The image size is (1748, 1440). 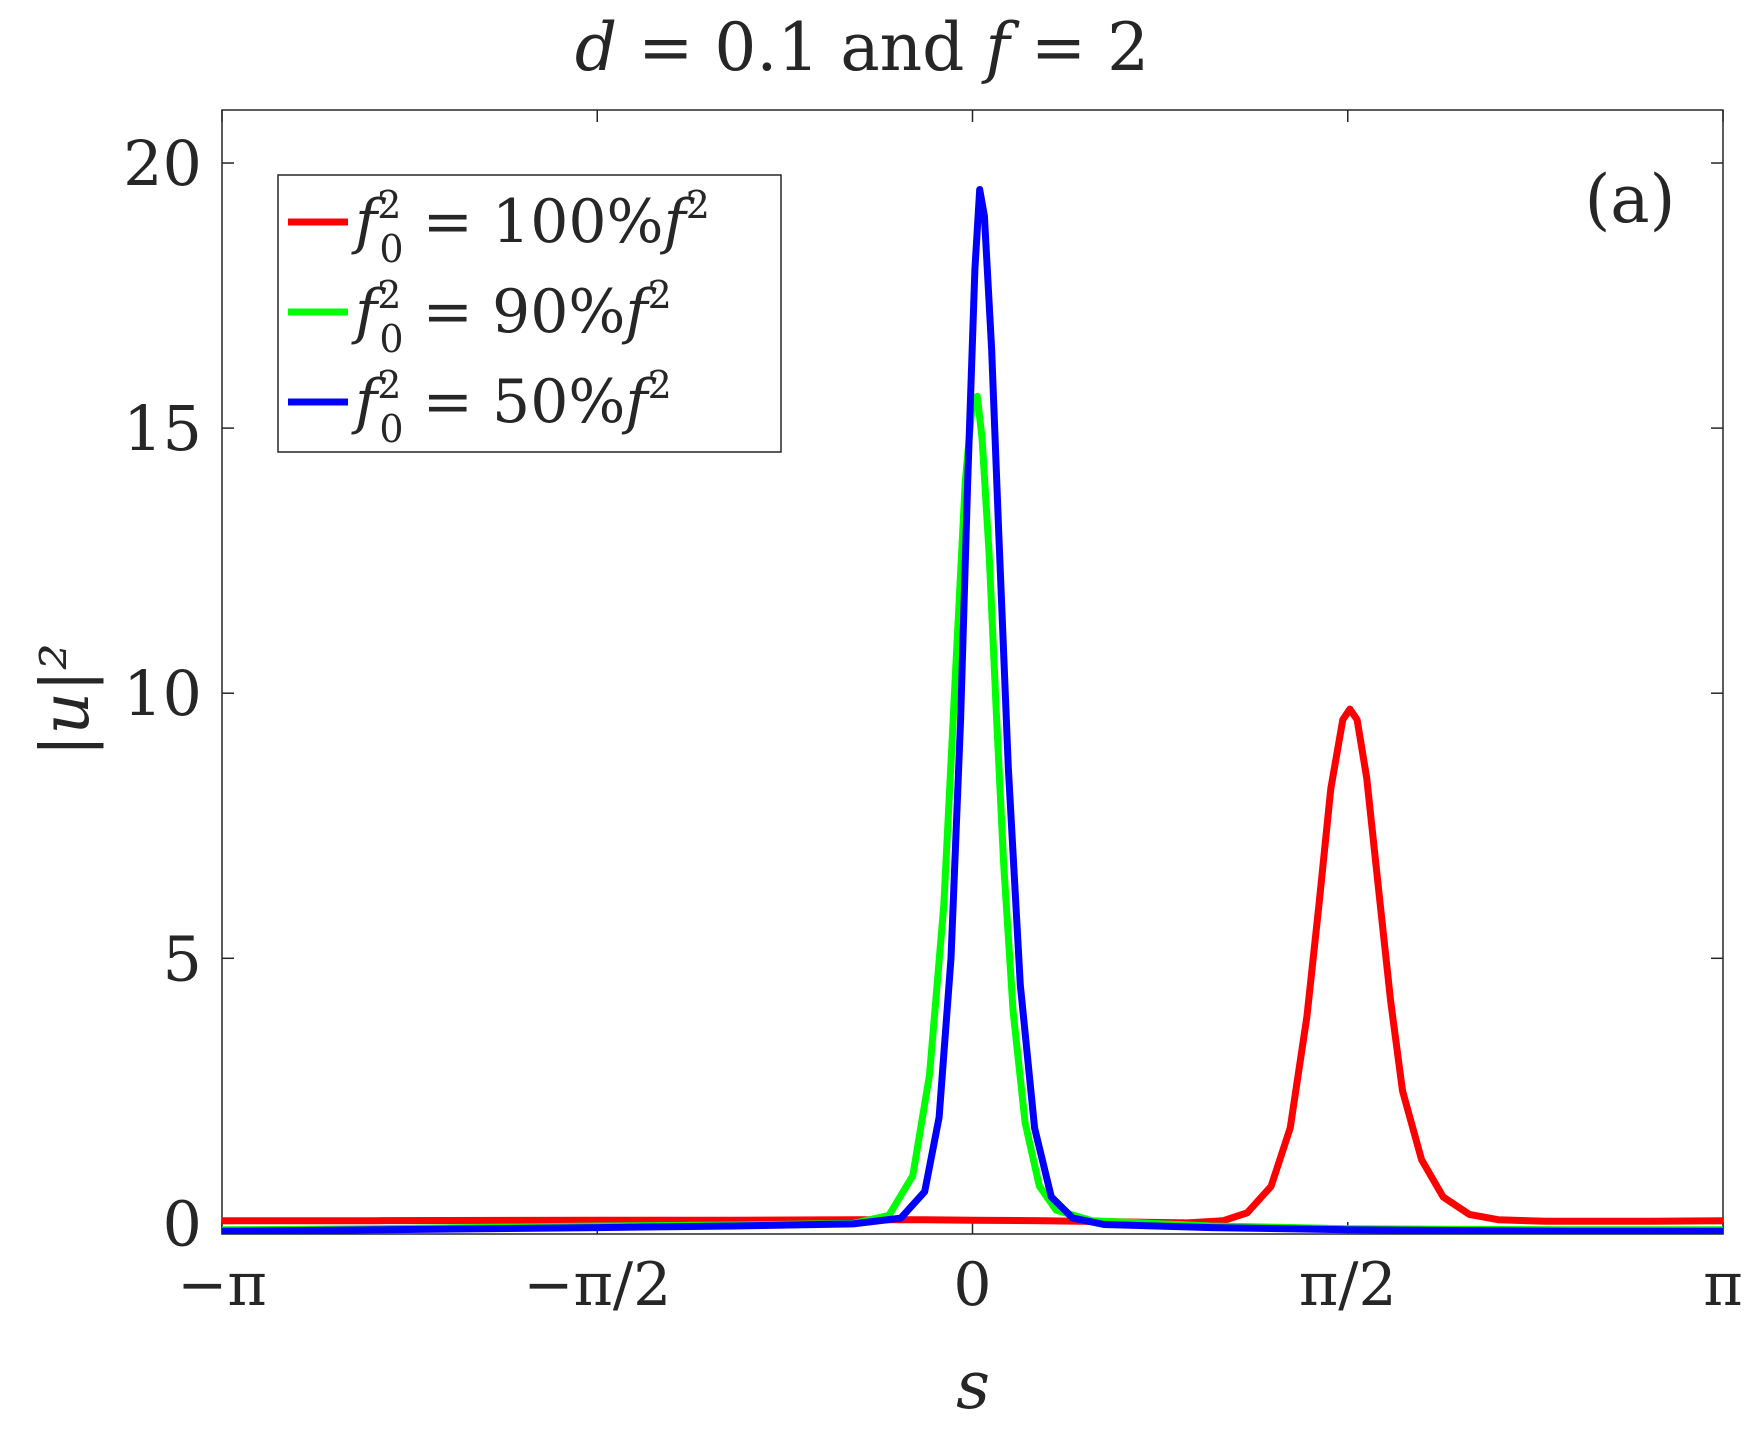 What do you see at coordinates (973, 1385) in the screenshot?
I see `x-axis-label: s` at bounding box center [973, 1385].